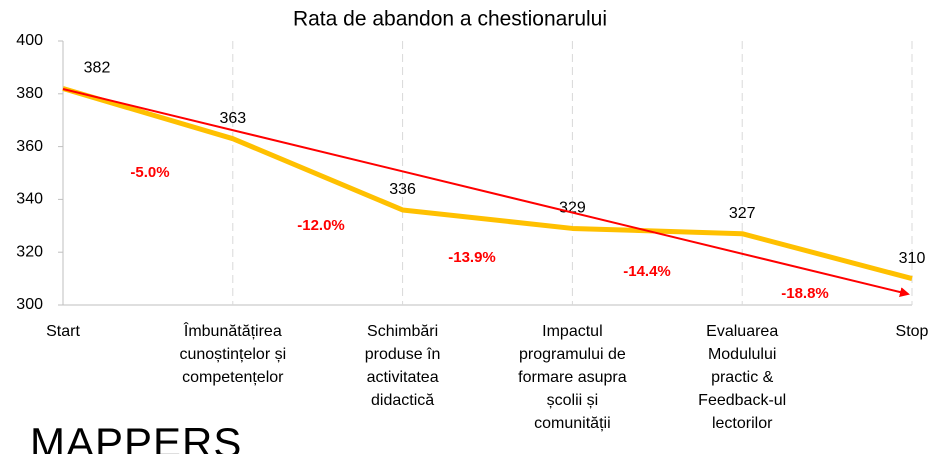 Image resolution: width=932 pixels, height=454 pixels. I want to click on y-tick-label: 320, so click(29, 251).